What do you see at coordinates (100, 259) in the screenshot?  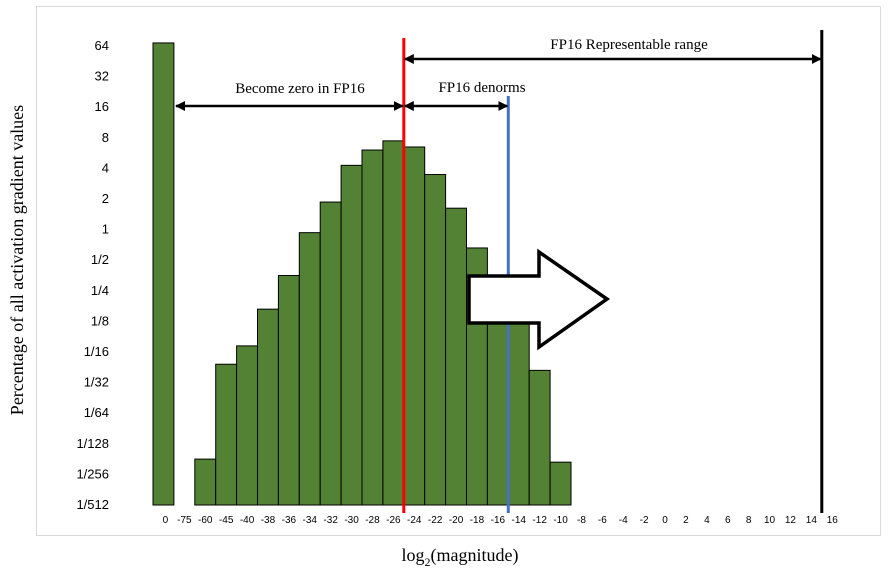 I see `y-tick-label: 1/2` at bounding box center [100, 259].